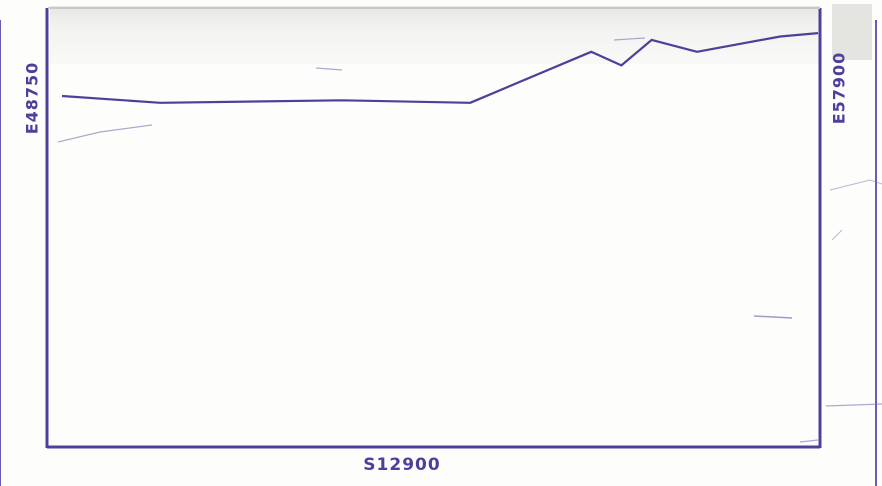  Describe the element at coordinates (852, 32) in the screenshot. I see `scan-corner-mark` at that location.